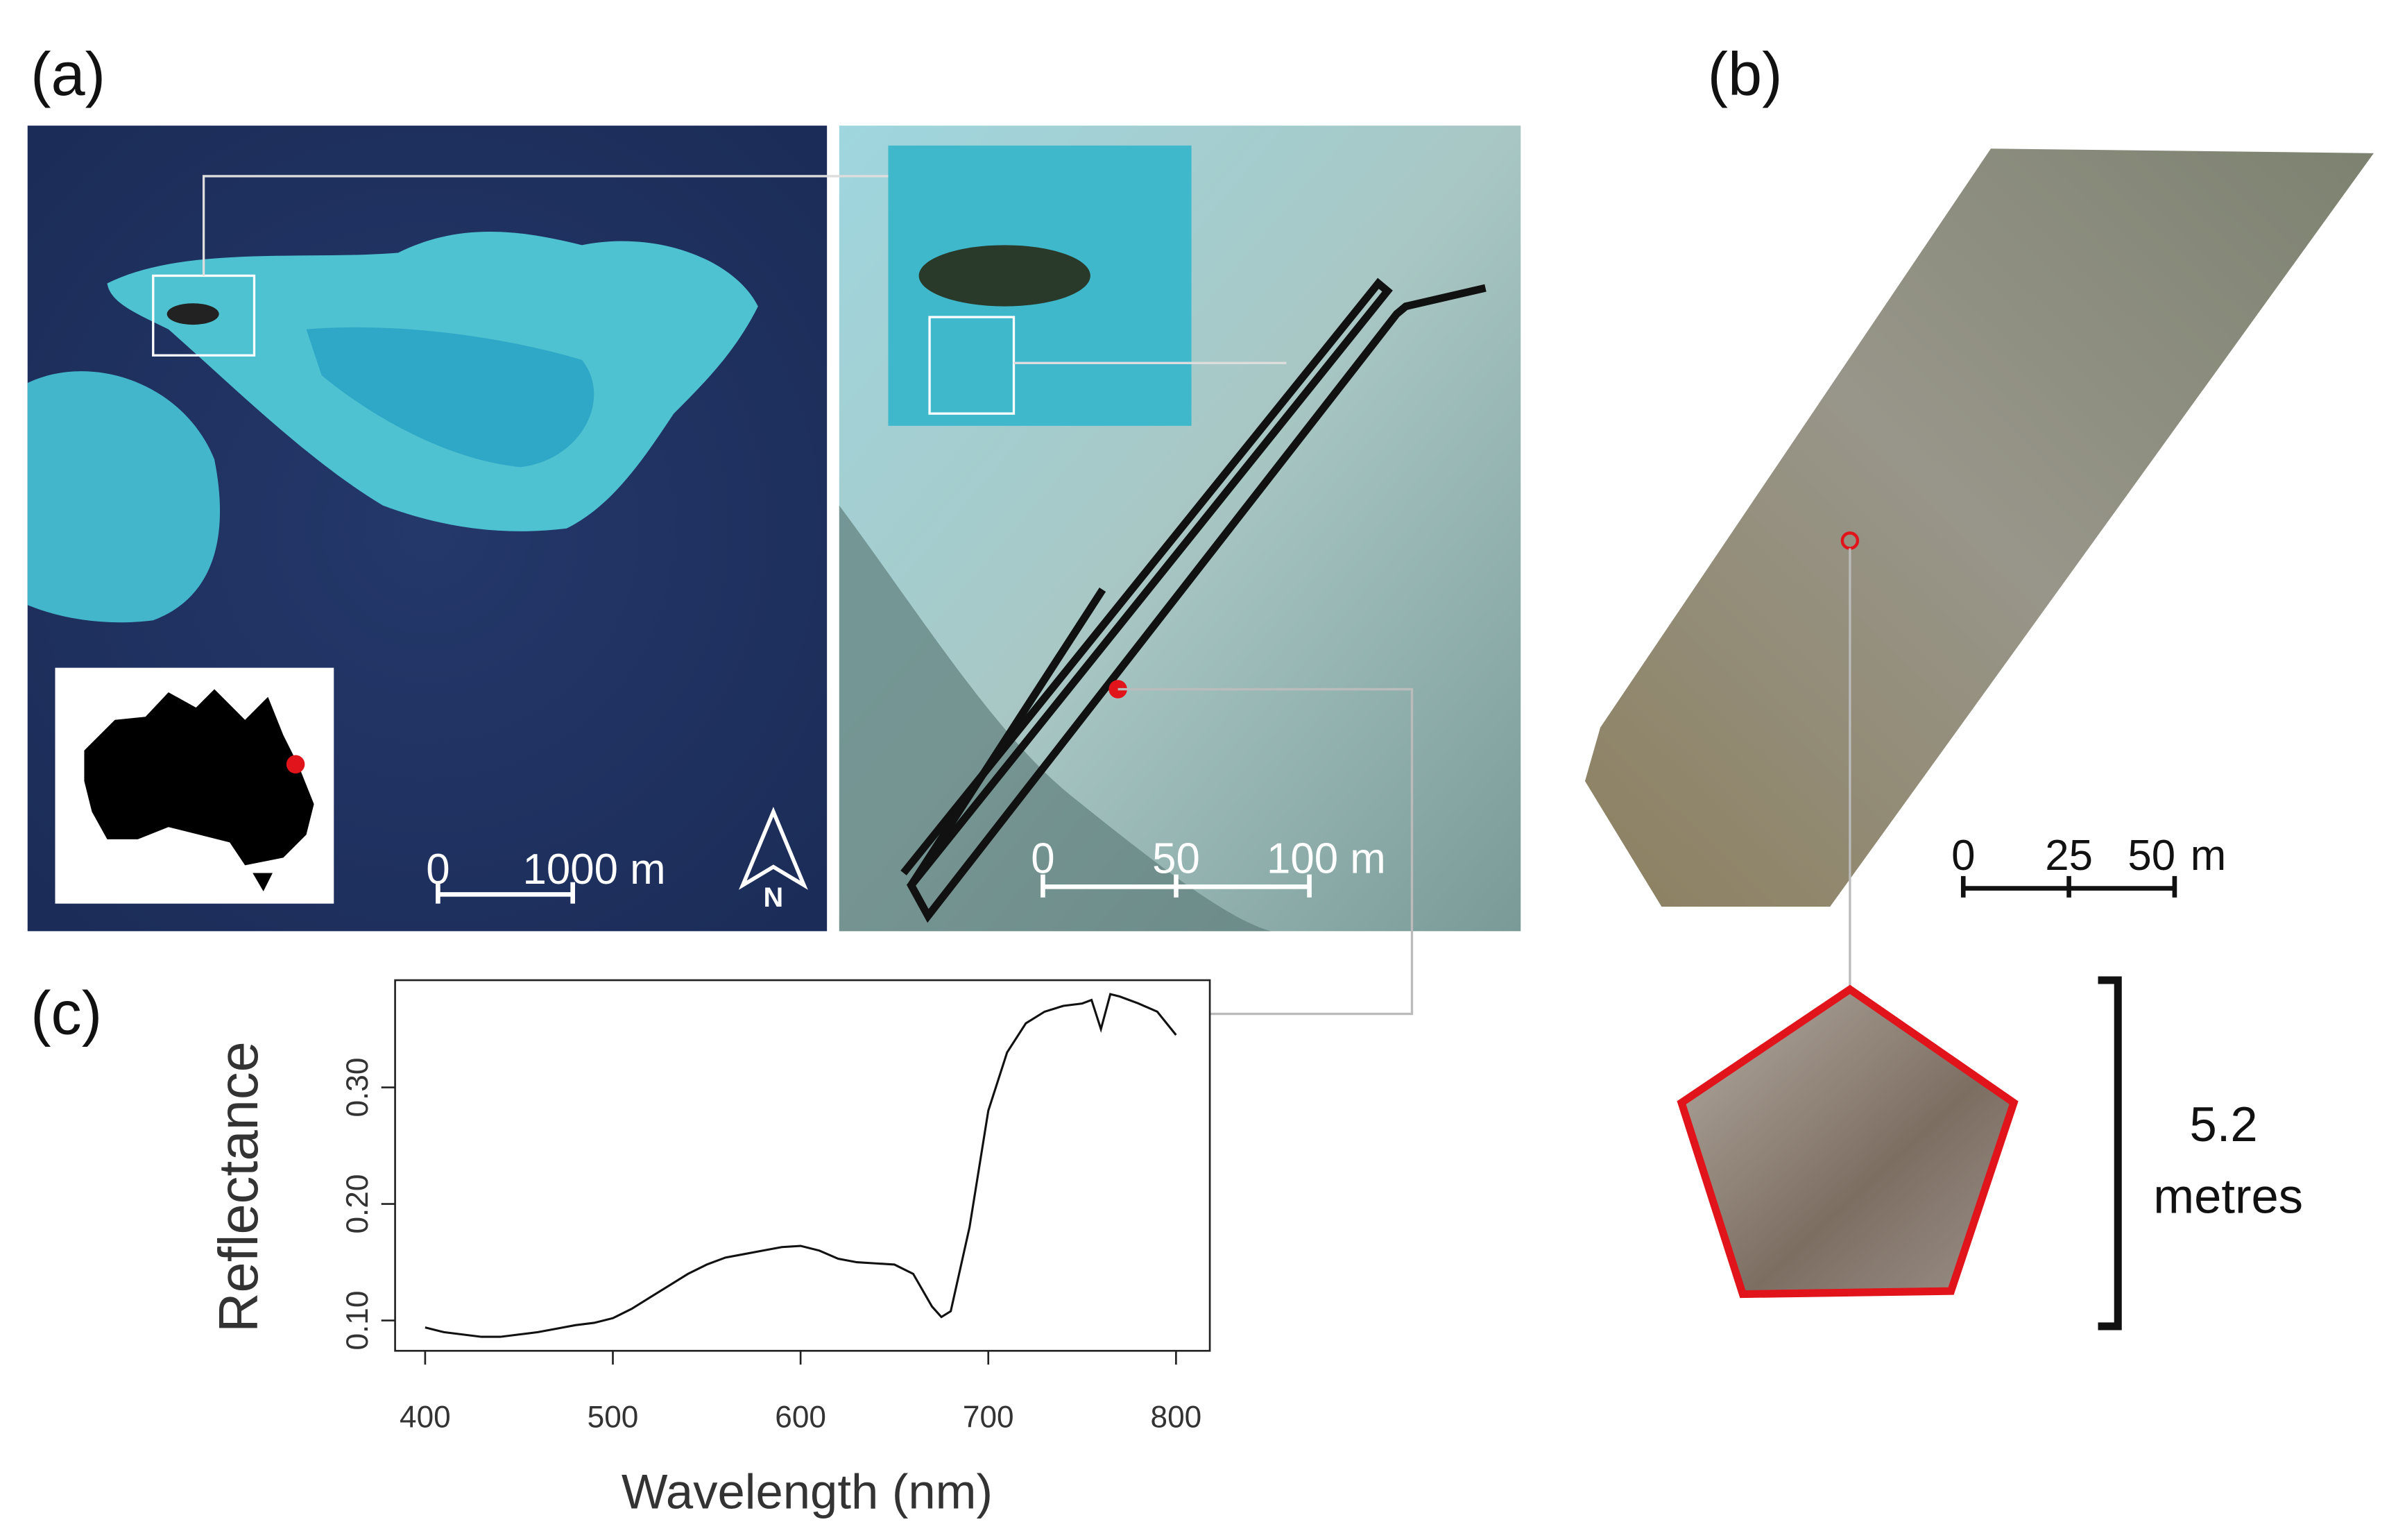 This screenshot has height=1540, width=2389. Describe the element at coordinates (594, 869) in the screenshot. I see `scale-label: 1000 m` at that location.